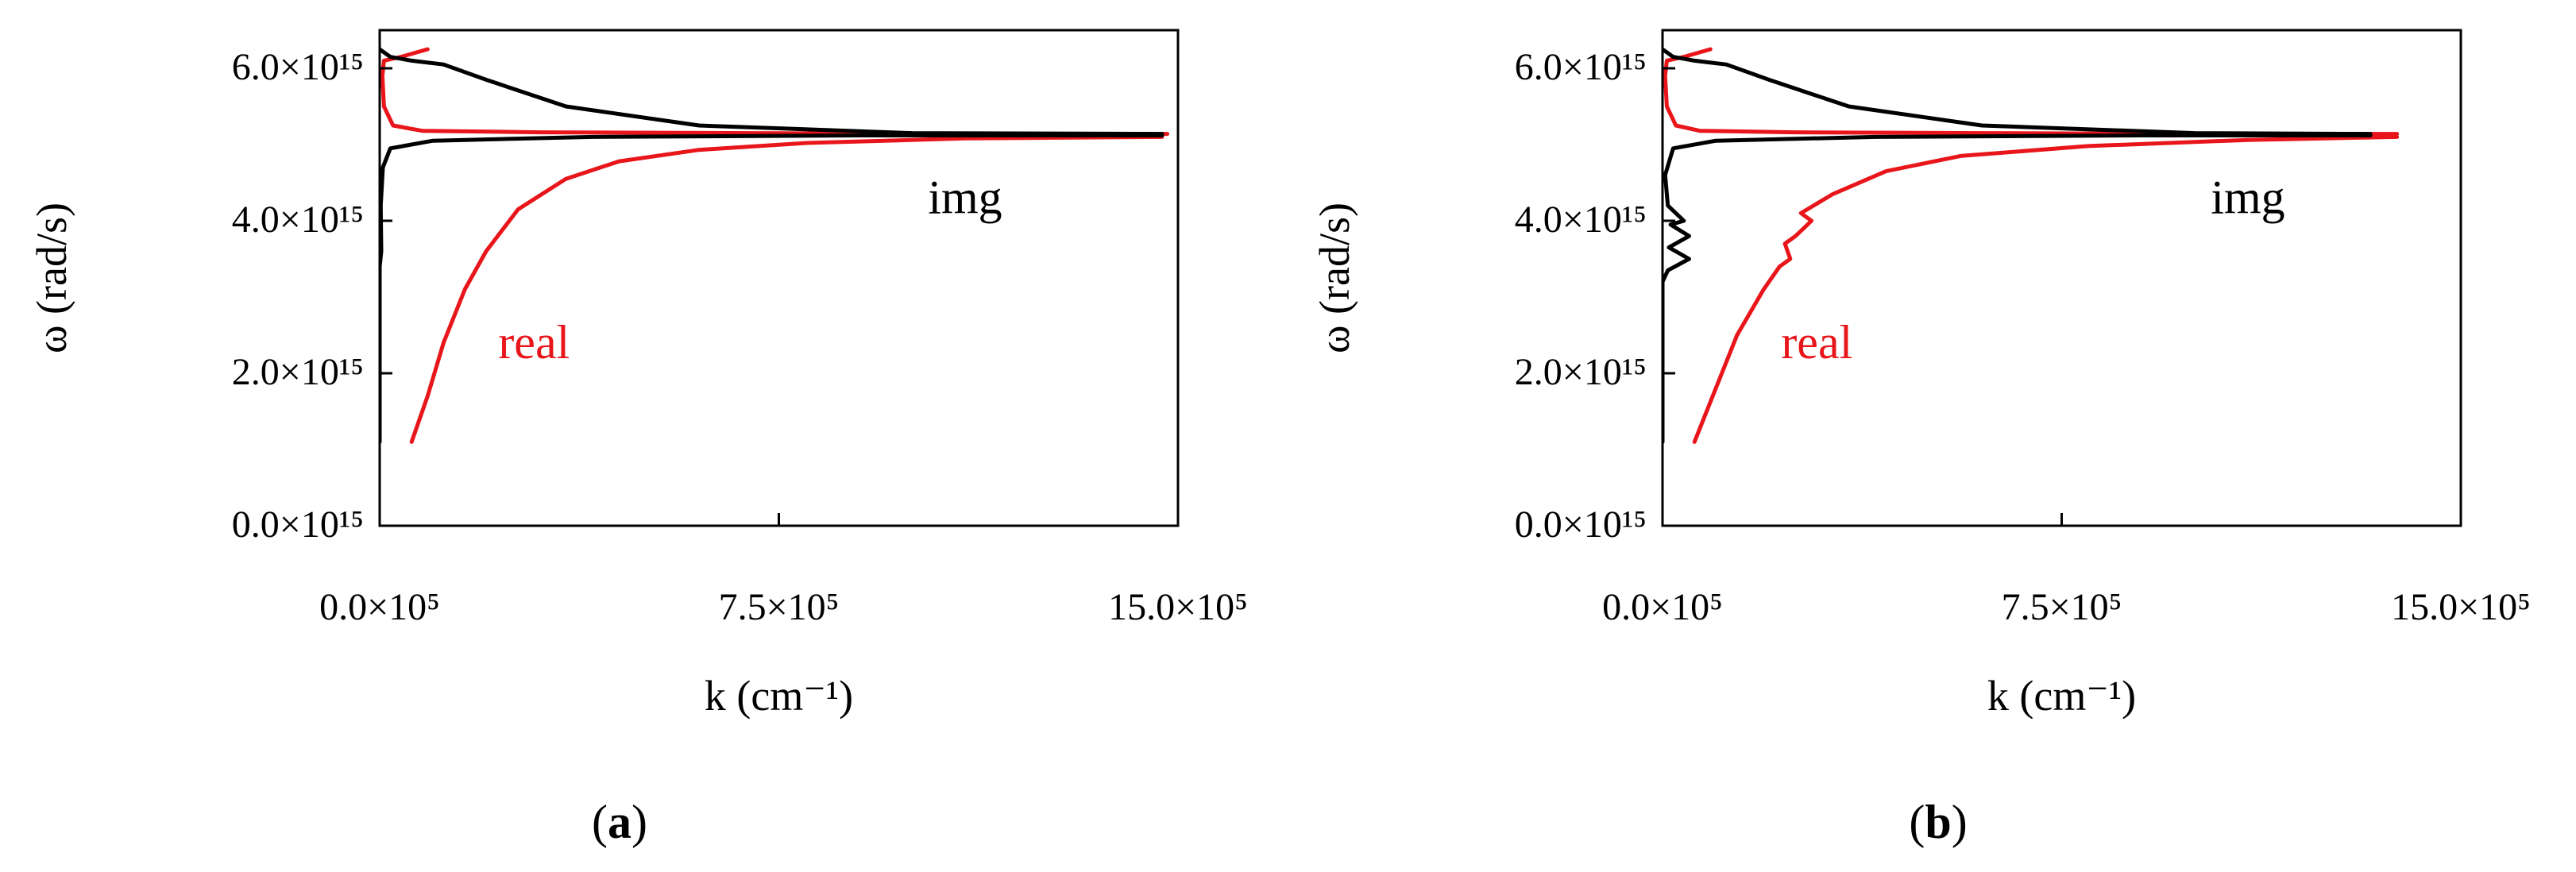  Describe the element at coordinates (619, 822) in the screenshot. I see `panel-label: (a)` at that location.